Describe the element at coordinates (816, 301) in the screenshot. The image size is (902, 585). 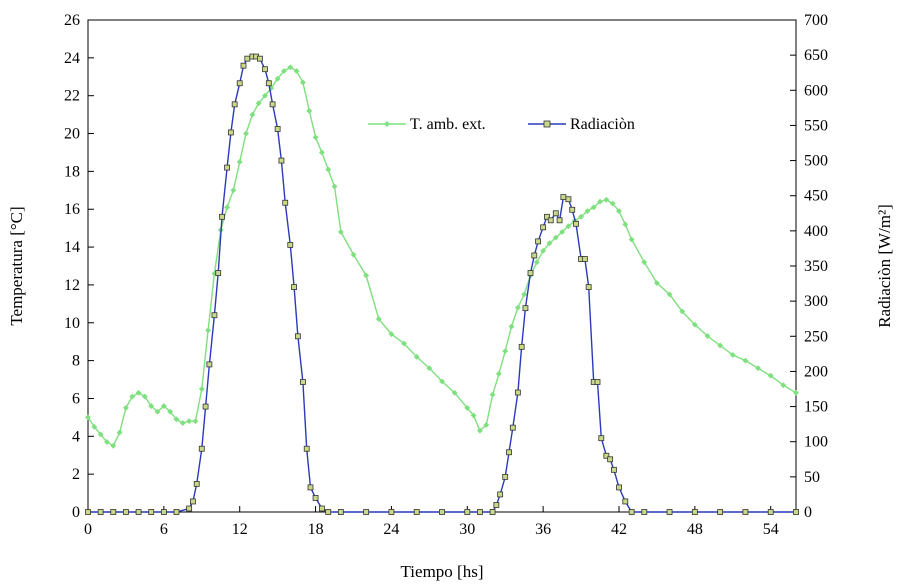
I see `y2-tick-label: 300` at that location.